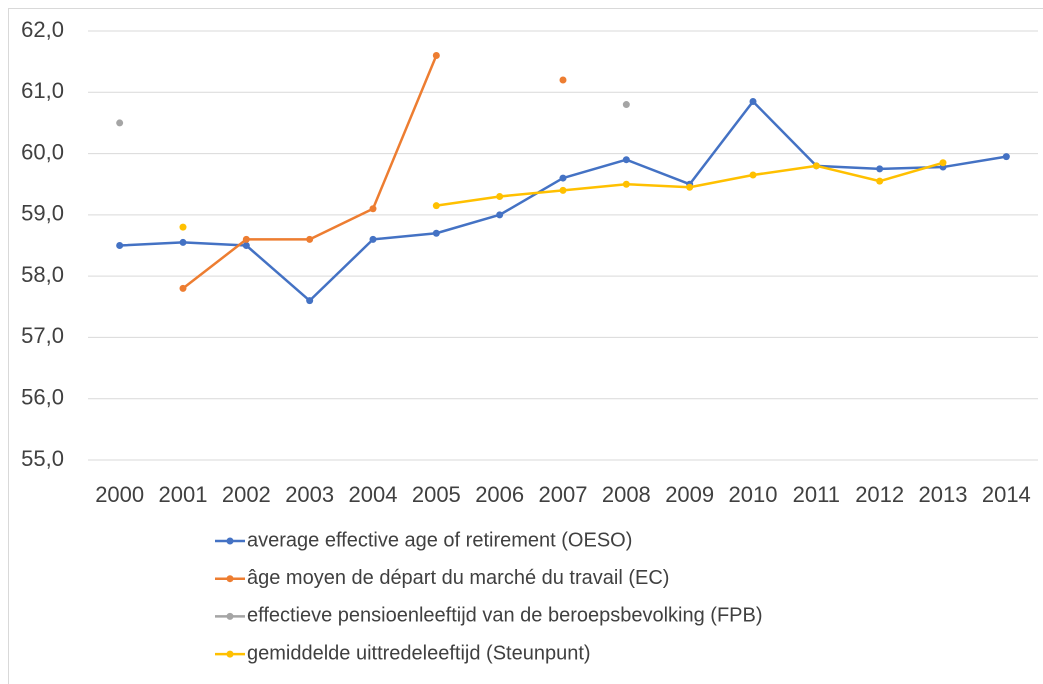 The height and width of the screenshot is (684, 1043). I want to click on x-tick-label: 2013, so click(943, 494).